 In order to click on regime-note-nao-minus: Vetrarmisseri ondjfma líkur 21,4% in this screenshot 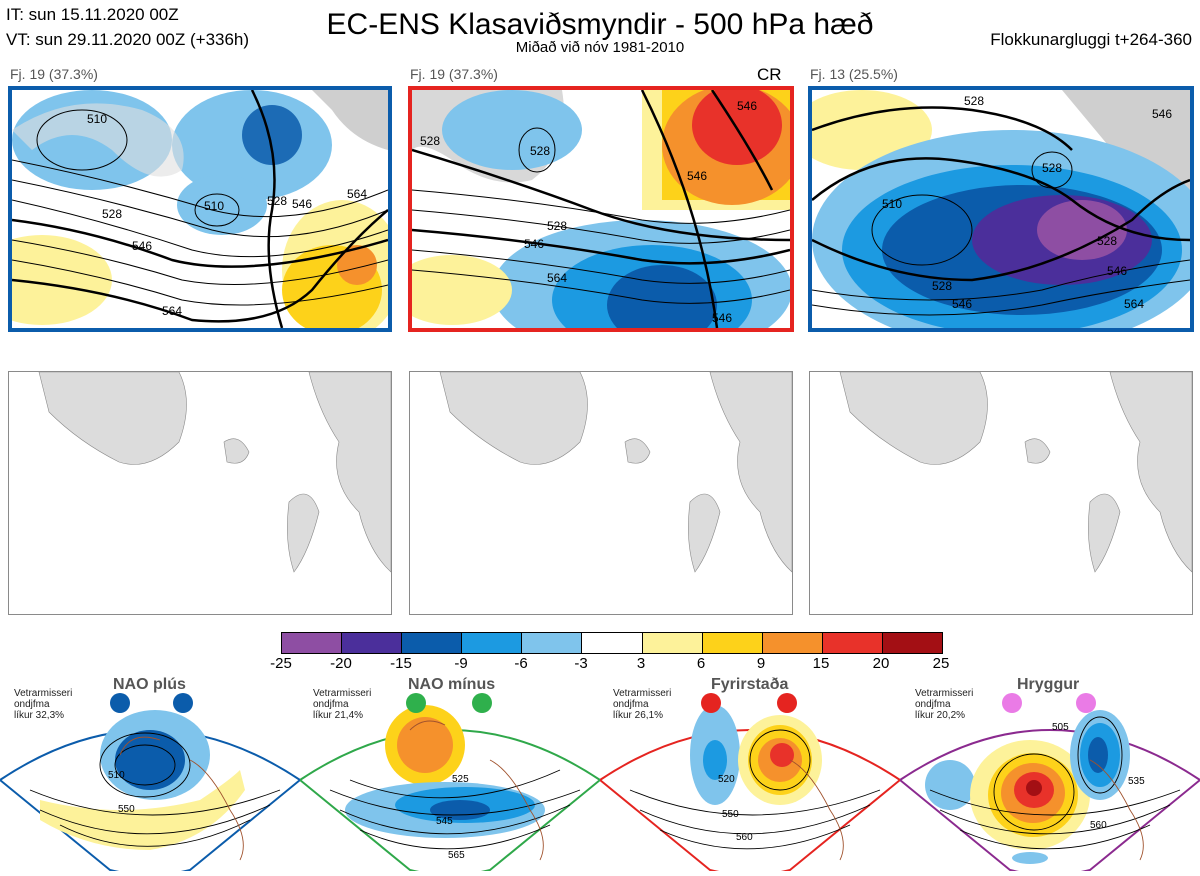, I will do `click(342, 704)`.